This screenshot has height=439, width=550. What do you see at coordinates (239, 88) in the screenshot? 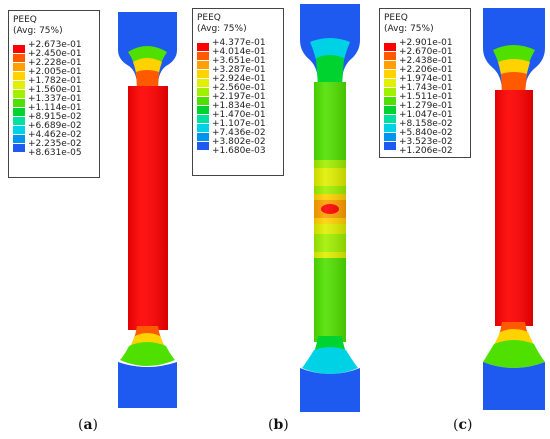
I see `legend-value: +2.560e-01` at bounding box center [239, 88].